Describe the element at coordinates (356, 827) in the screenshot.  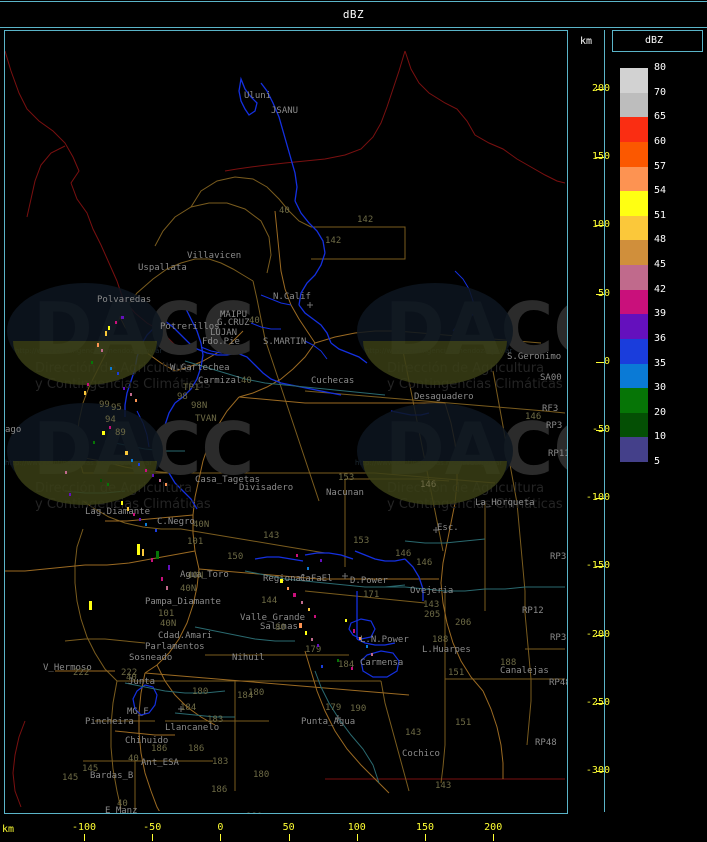
I see `x-axis-tick-label: 100` at that location.